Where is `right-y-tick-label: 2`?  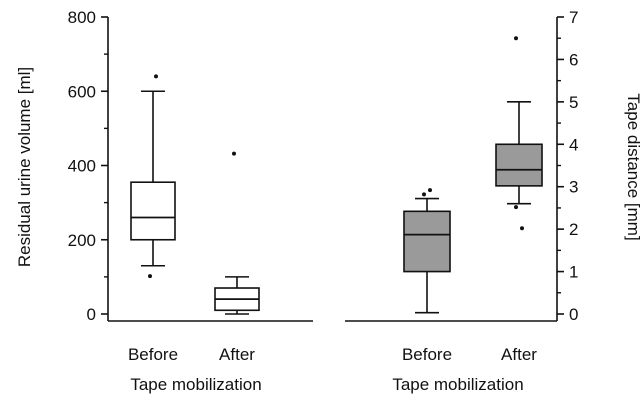 right-y-tick-label: 2 is located at coordinates (573, 229).